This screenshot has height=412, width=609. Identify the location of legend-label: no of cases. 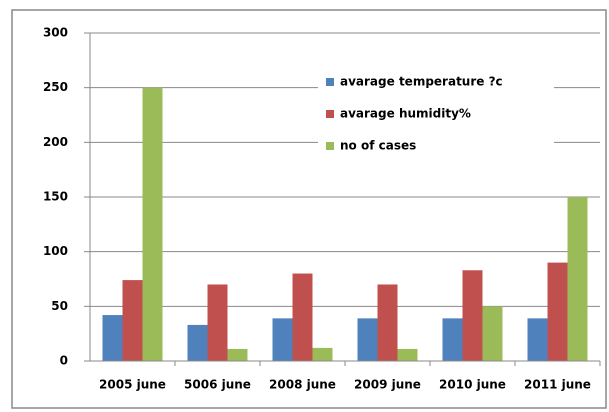
(378, 146).